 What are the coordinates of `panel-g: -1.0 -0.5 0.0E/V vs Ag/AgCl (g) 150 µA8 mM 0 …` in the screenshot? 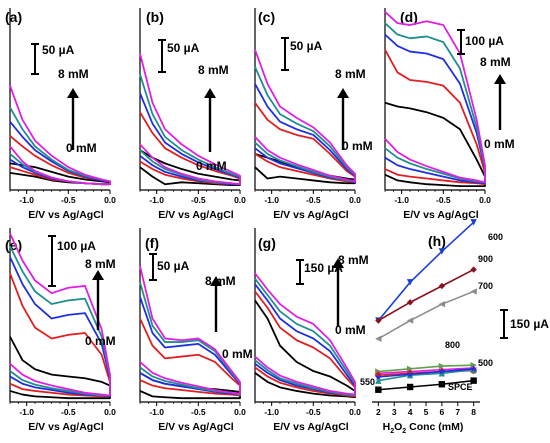 It's located at (311, 330).